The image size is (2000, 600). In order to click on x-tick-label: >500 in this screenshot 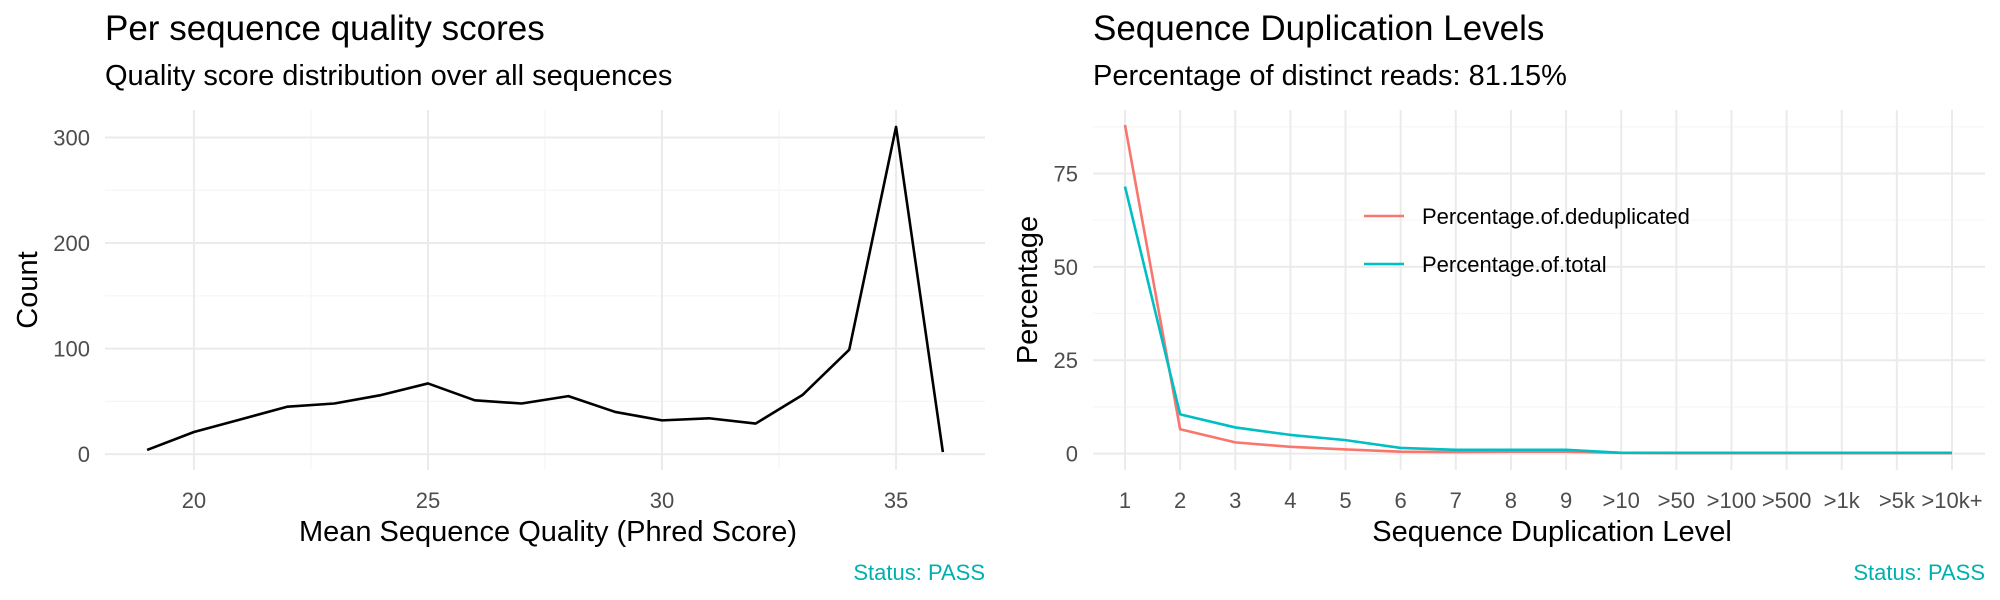, I will do `click(1787, 500)`.